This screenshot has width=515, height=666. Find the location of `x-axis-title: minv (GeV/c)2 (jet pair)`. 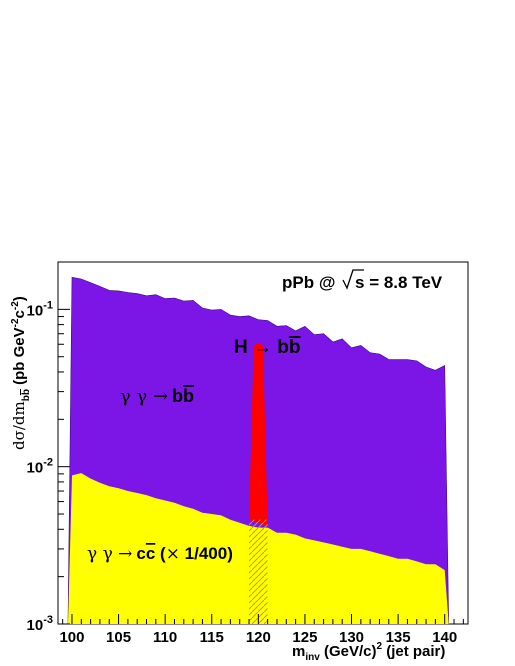

x-axis-title: minv (GeV/c)2 (jet pair) is located at coordinates (368, 652).